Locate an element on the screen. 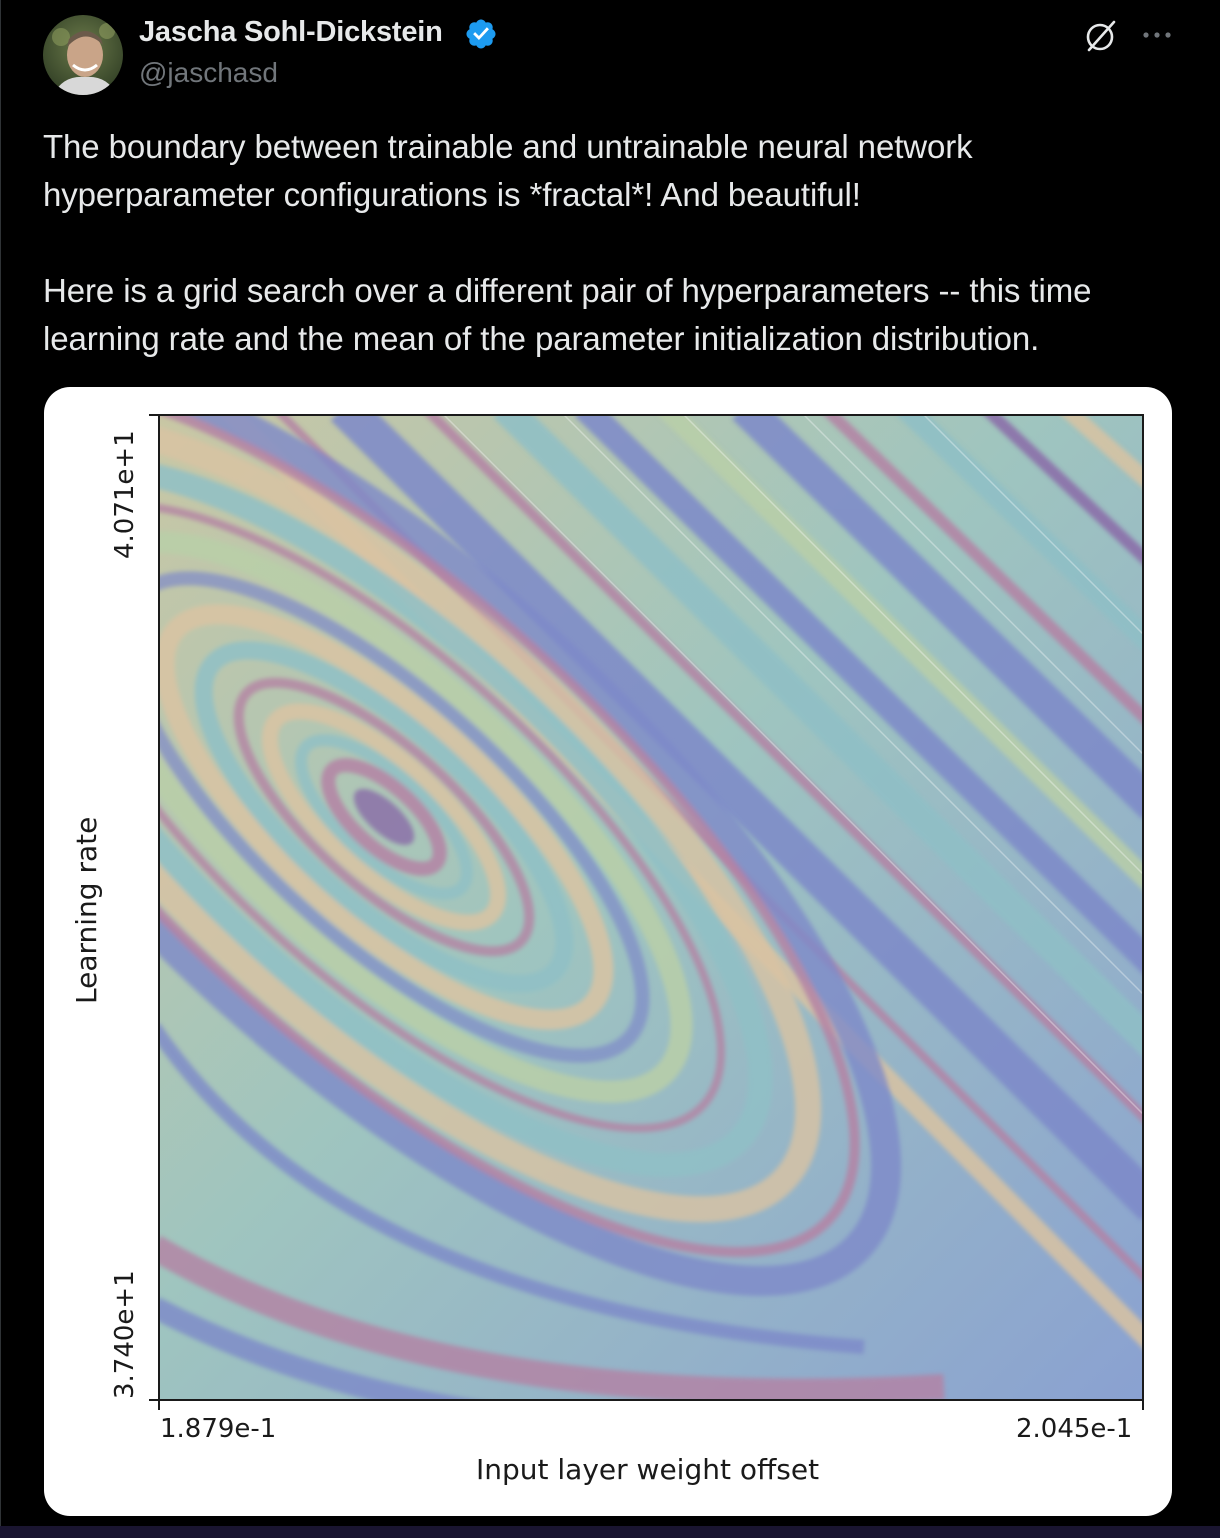 The image size is (1220, 1538). y-tick-max: 4.071e+1 is located at coordinates (125, 494).